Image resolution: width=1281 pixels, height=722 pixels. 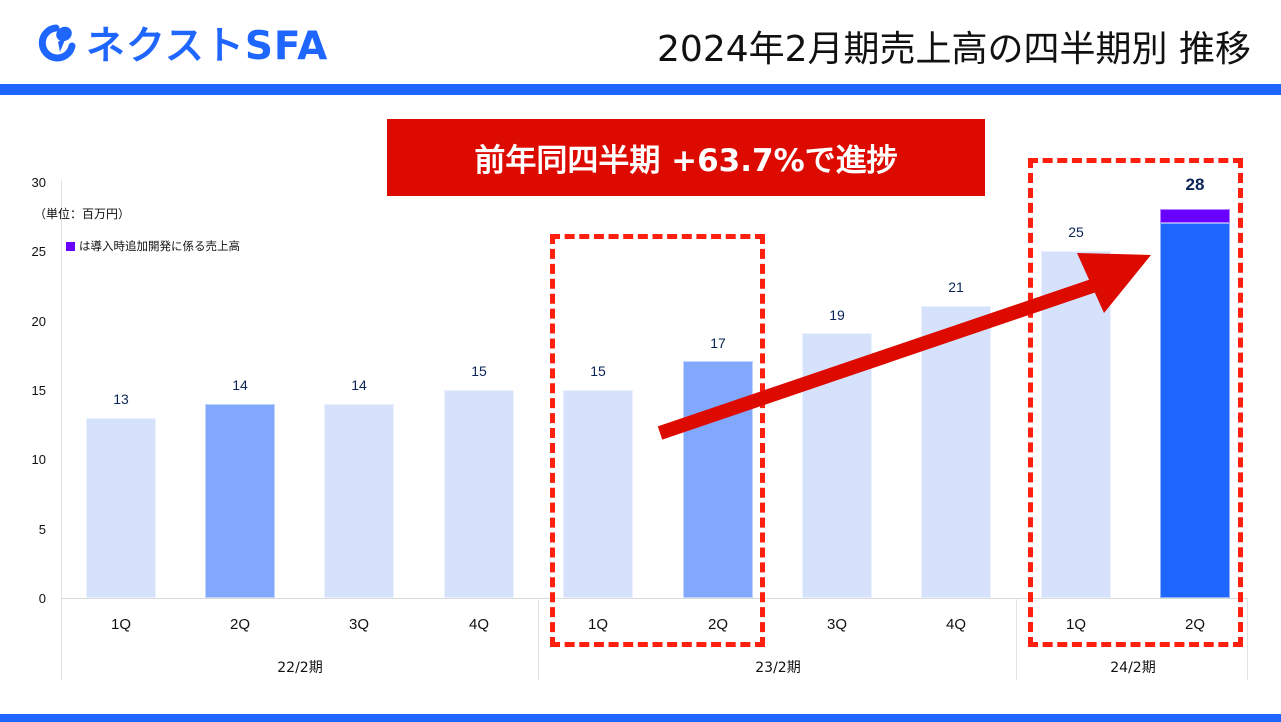 I want to click on bar-value-label: 13, so click(x=121, y=399).